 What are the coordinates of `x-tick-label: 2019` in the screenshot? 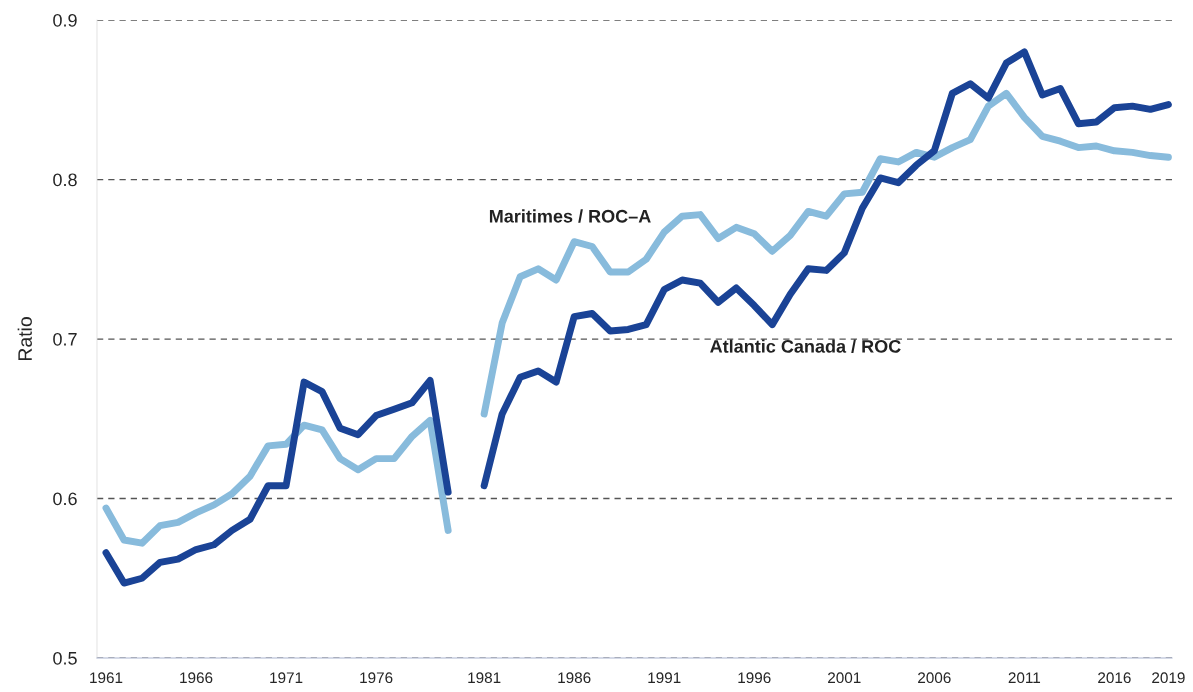 It's located at (1168, 678).